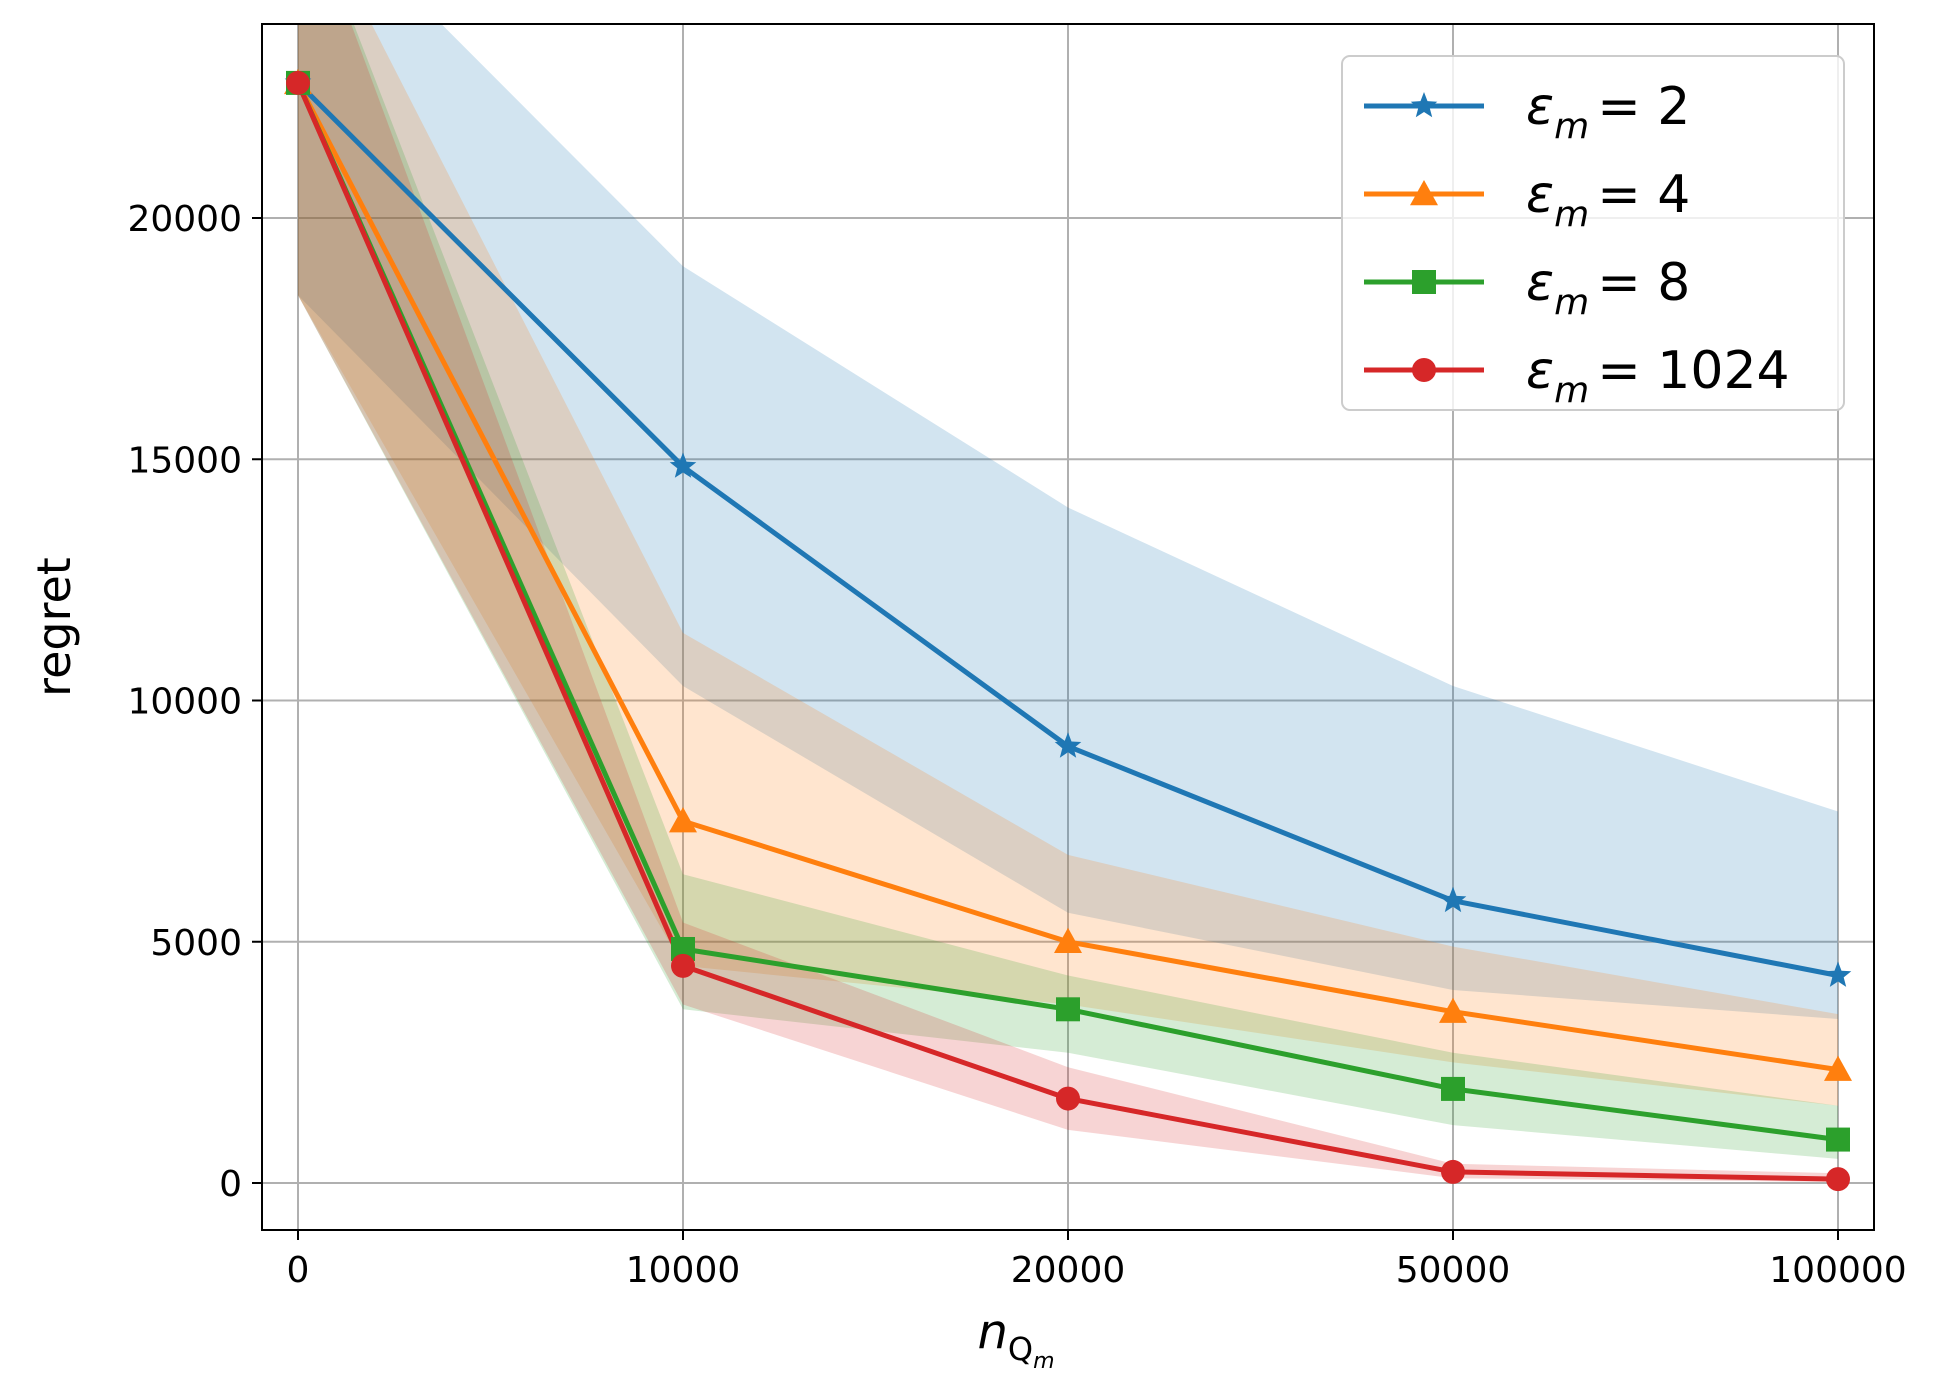 The height and width of the screenshot is (1387, 1937). What do you see at coordinates (1837, 1270) in the screenshot?
I see `x-tick-label: 100000` at bounding box center [1837, 1270].